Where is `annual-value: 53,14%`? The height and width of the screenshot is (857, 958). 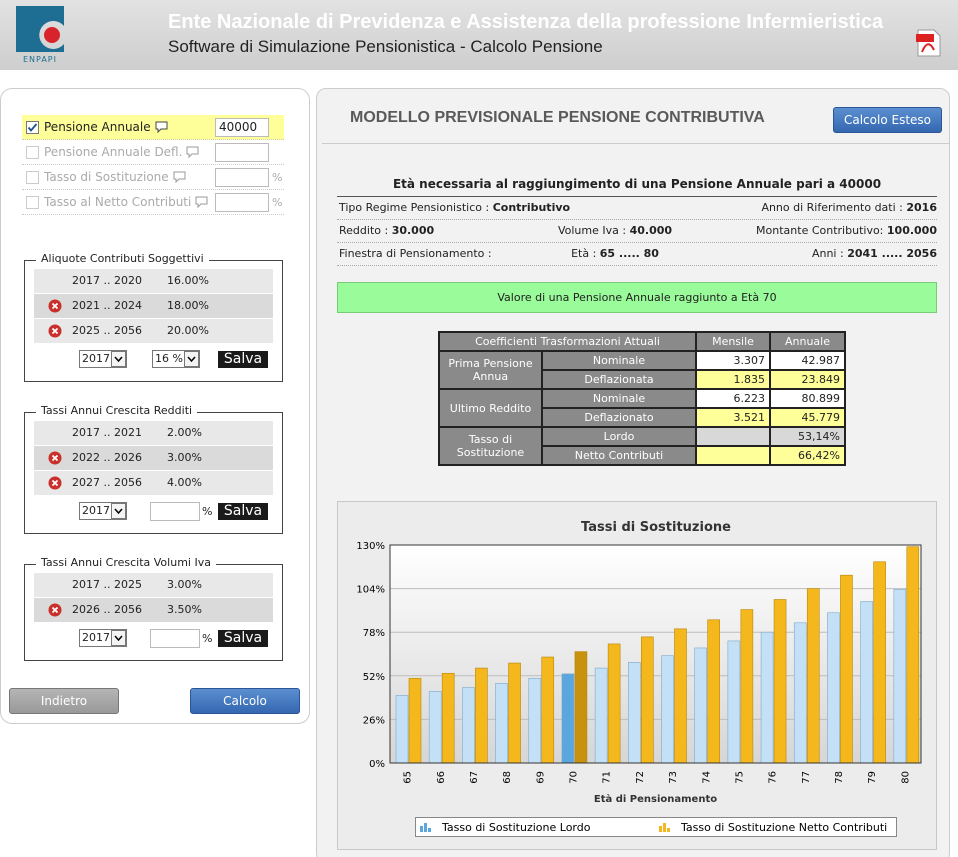 annual-value: 53,14% is located at coordinates (807, 436).